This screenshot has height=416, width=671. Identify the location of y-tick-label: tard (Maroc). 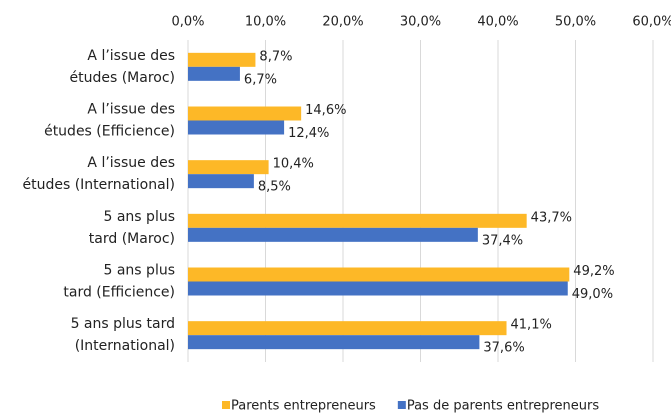
(132, 239).